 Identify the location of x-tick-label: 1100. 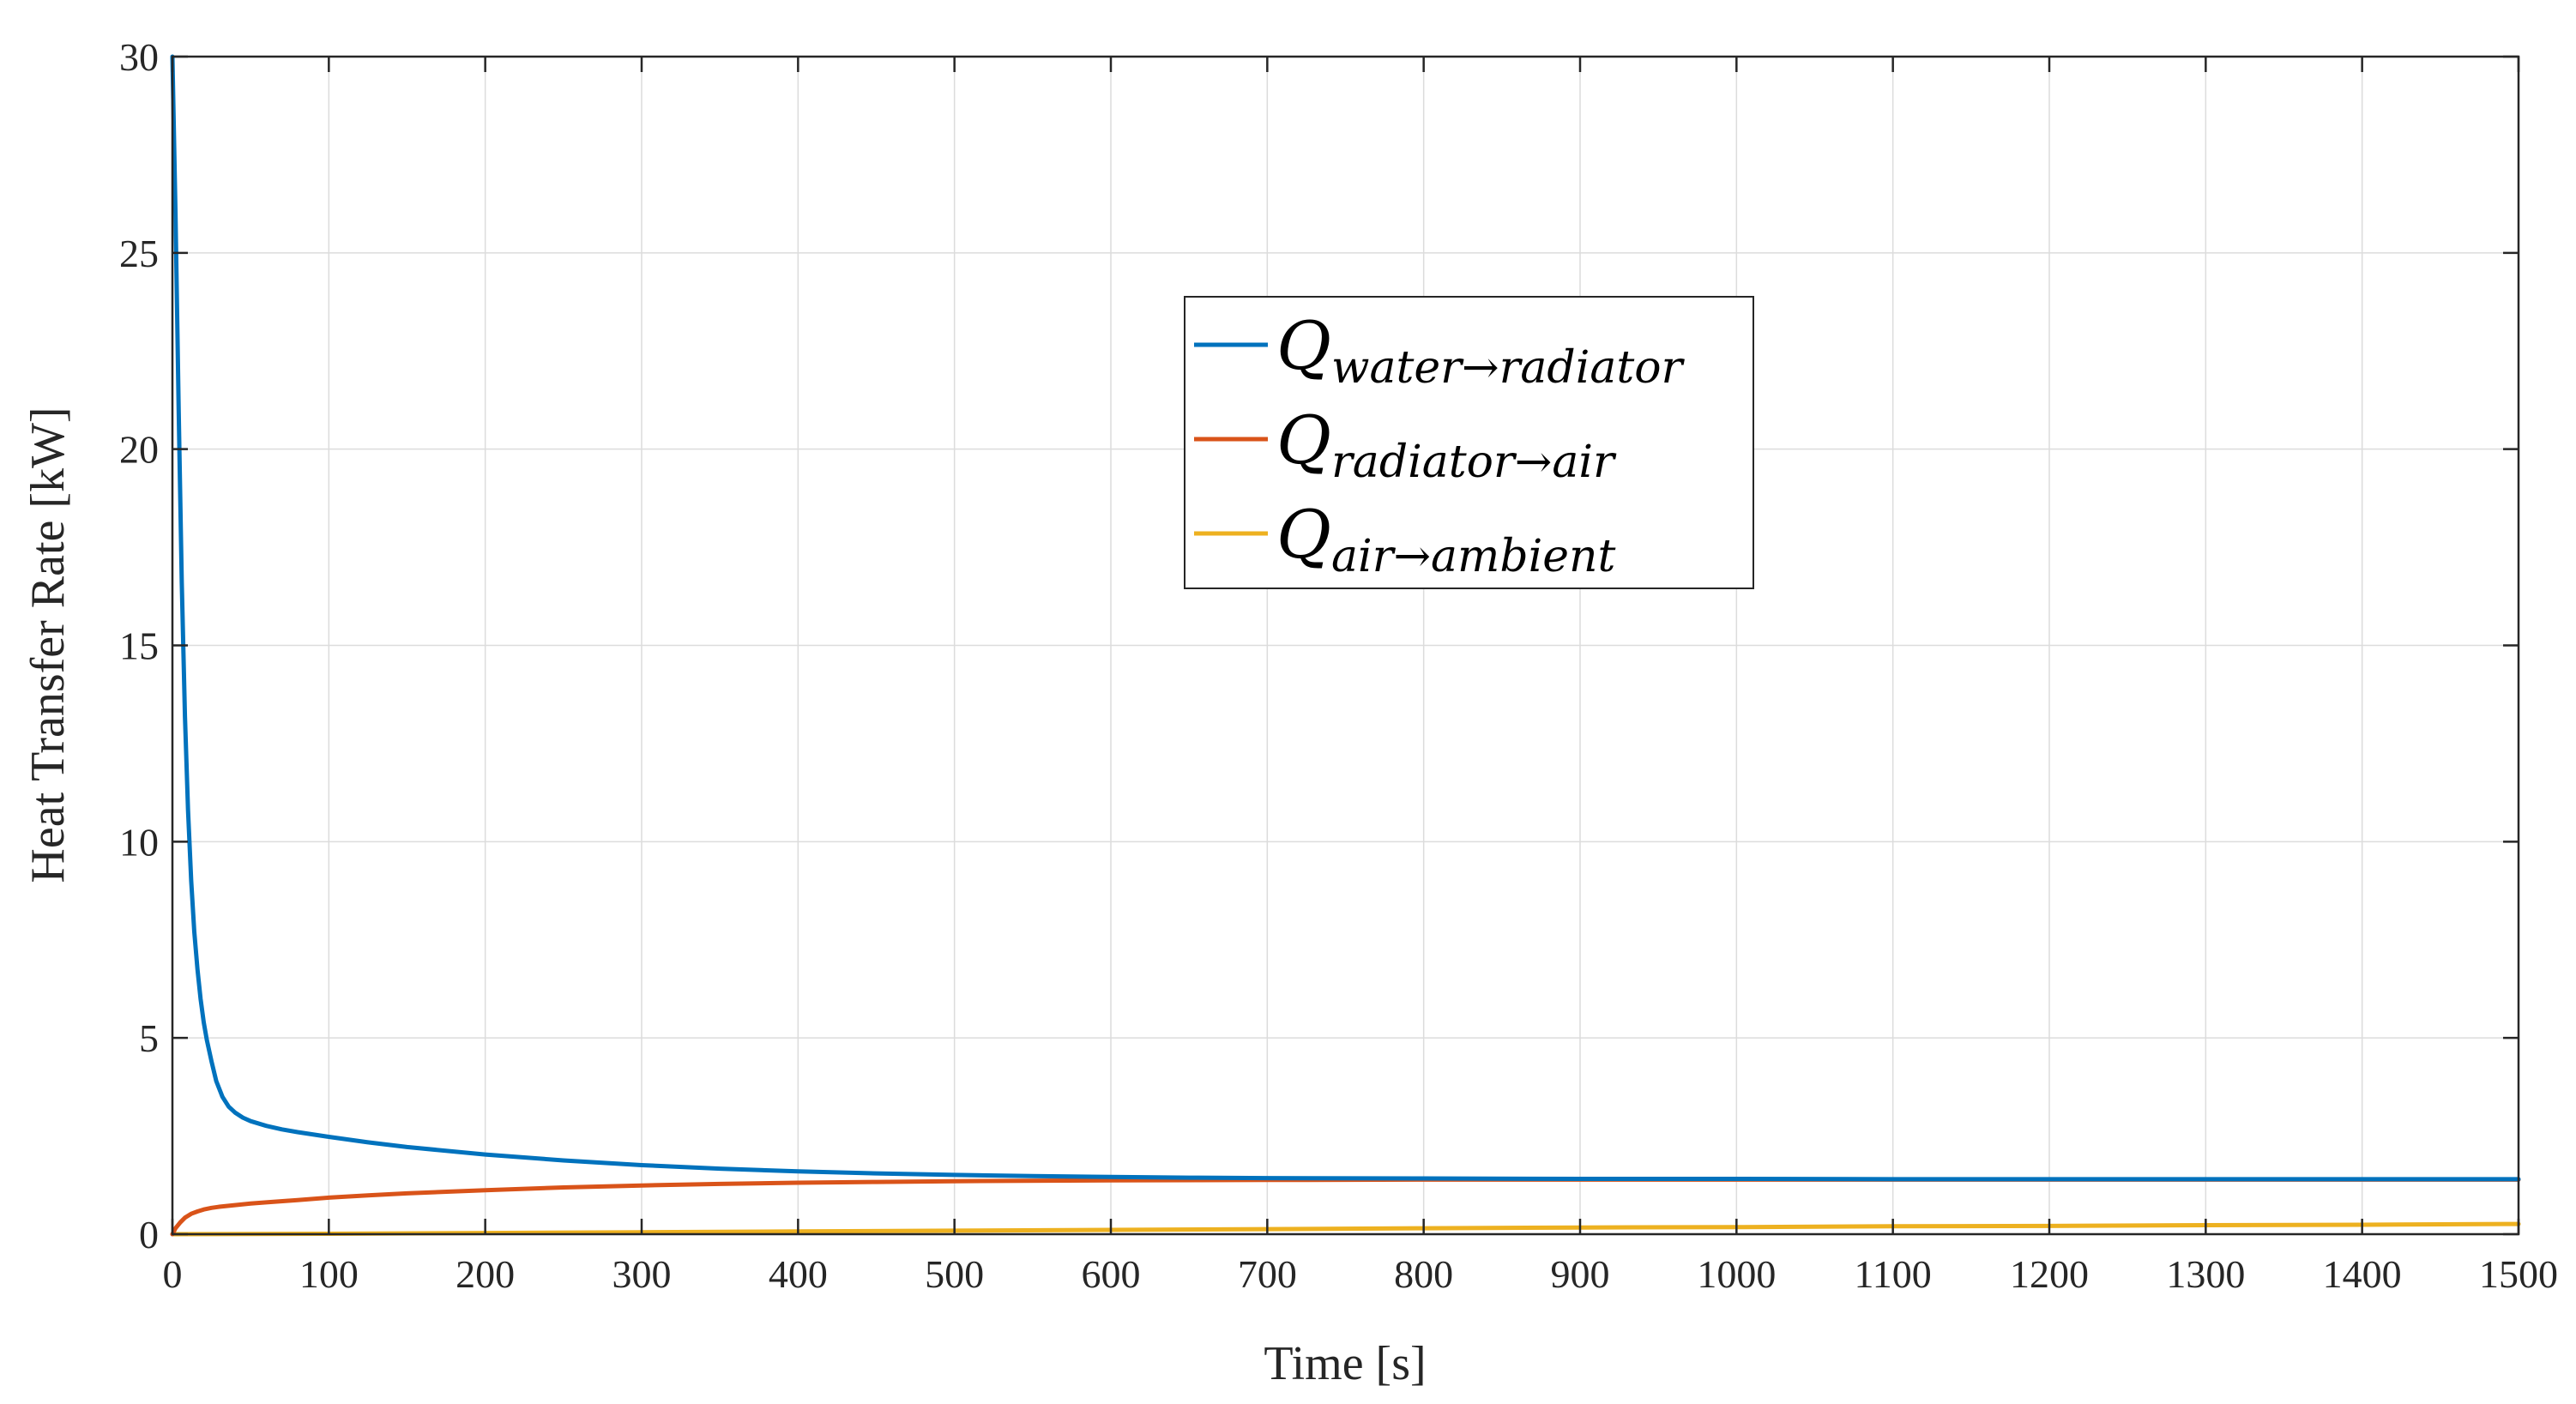
(1893, 1274).